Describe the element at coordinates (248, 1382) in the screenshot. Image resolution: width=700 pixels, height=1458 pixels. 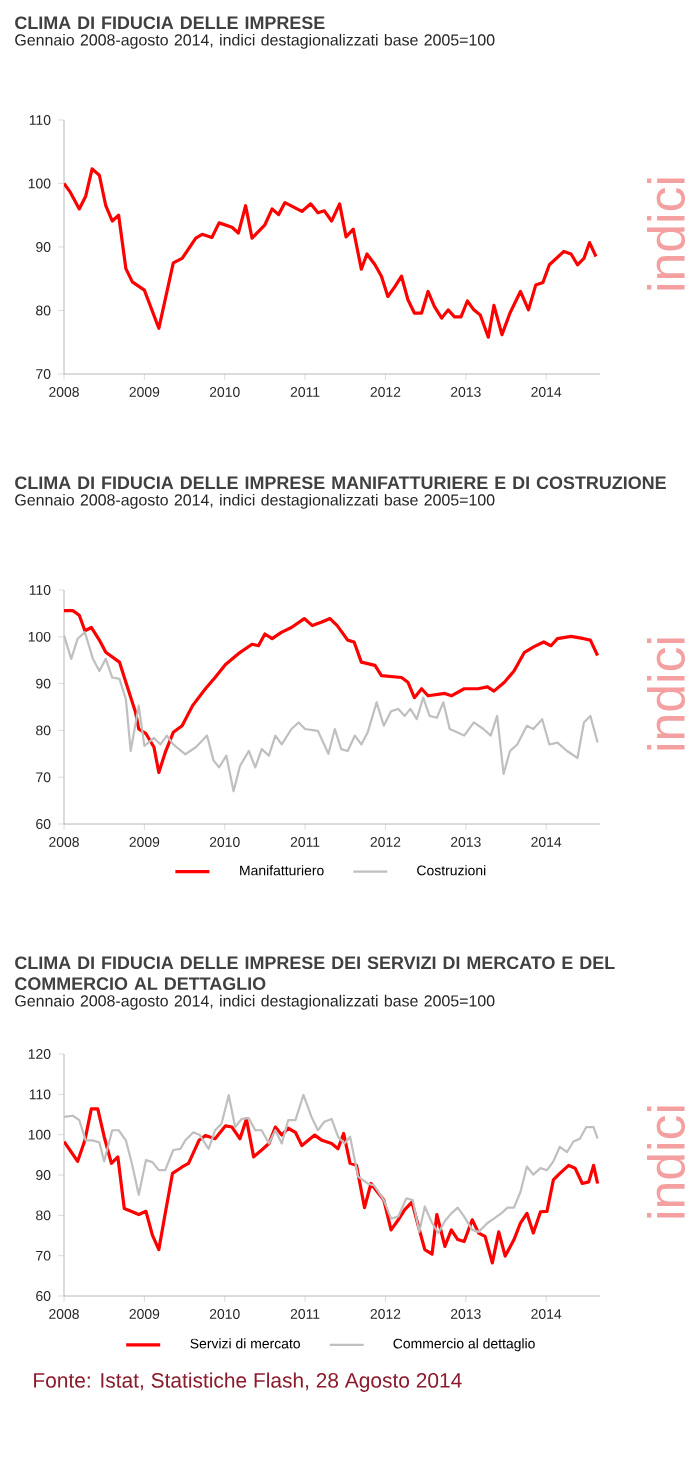
I see `source-note: Fonte: Istat, Statistiche Flash, 28 Agosto 2014` at that location.